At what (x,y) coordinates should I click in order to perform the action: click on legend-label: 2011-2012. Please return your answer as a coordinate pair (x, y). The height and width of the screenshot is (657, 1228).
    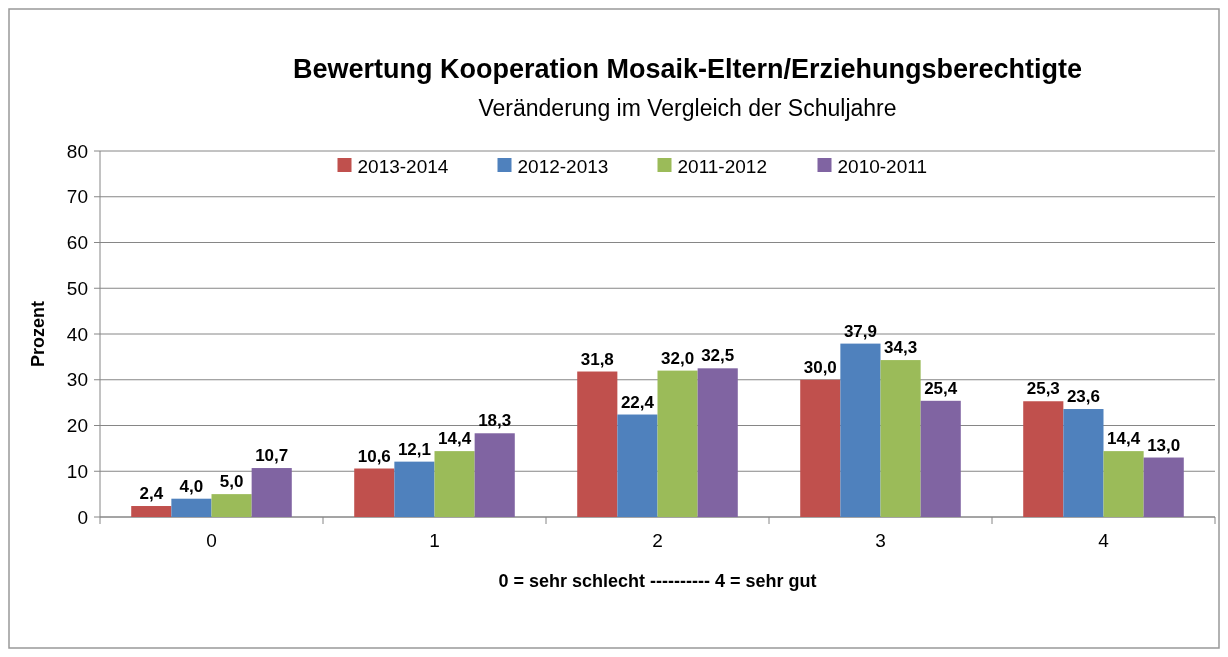
    Looking at the image, I should click on (722, 166).